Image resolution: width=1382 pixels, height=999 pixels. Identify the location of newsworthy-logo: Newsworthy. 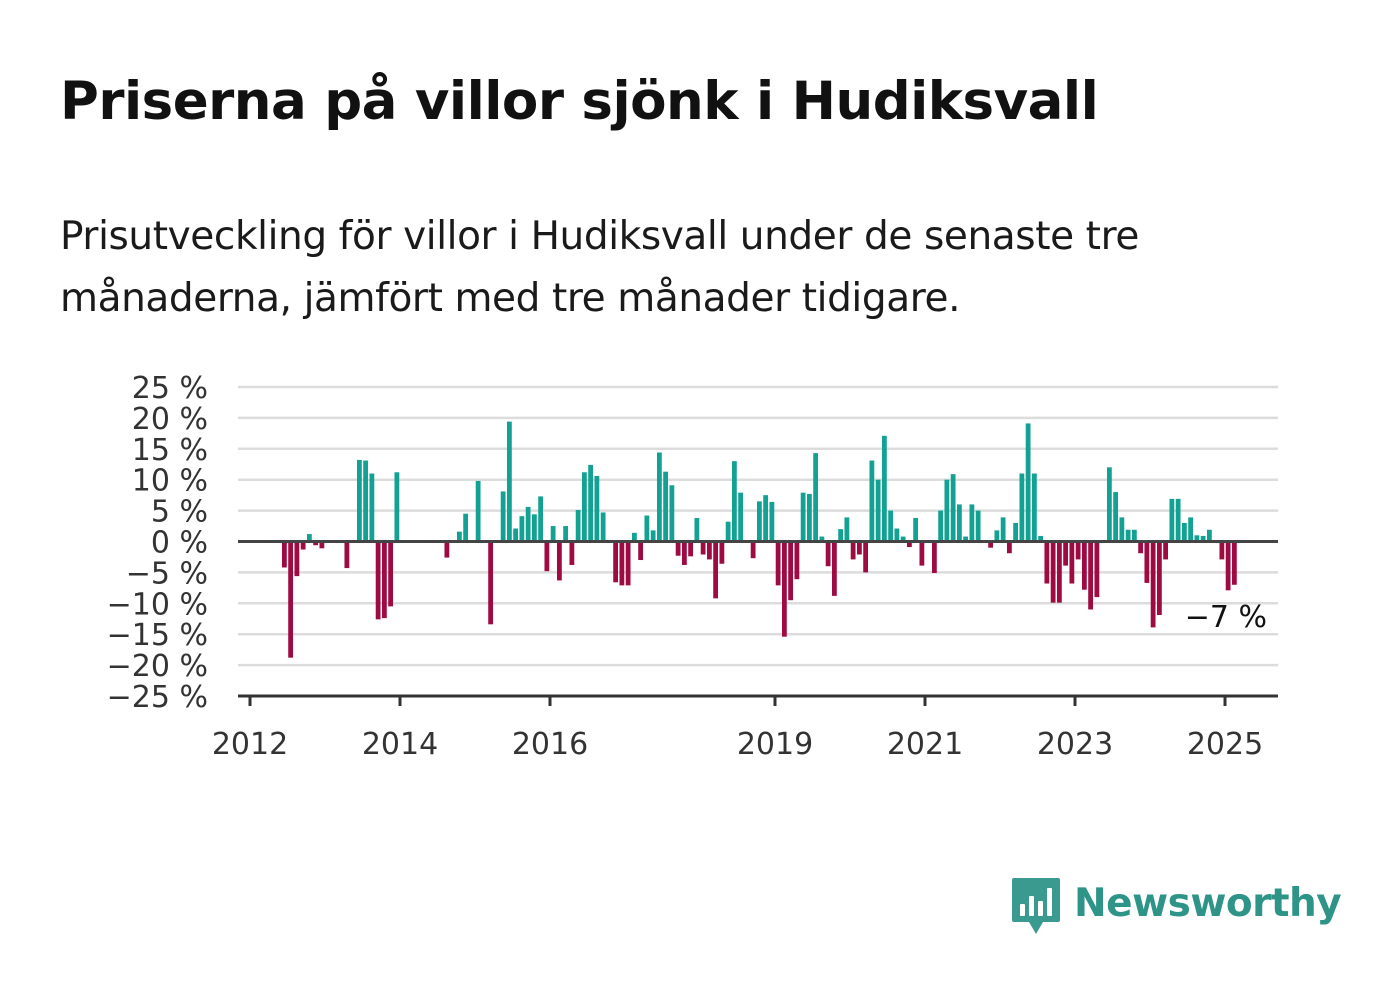
(1176, 908).